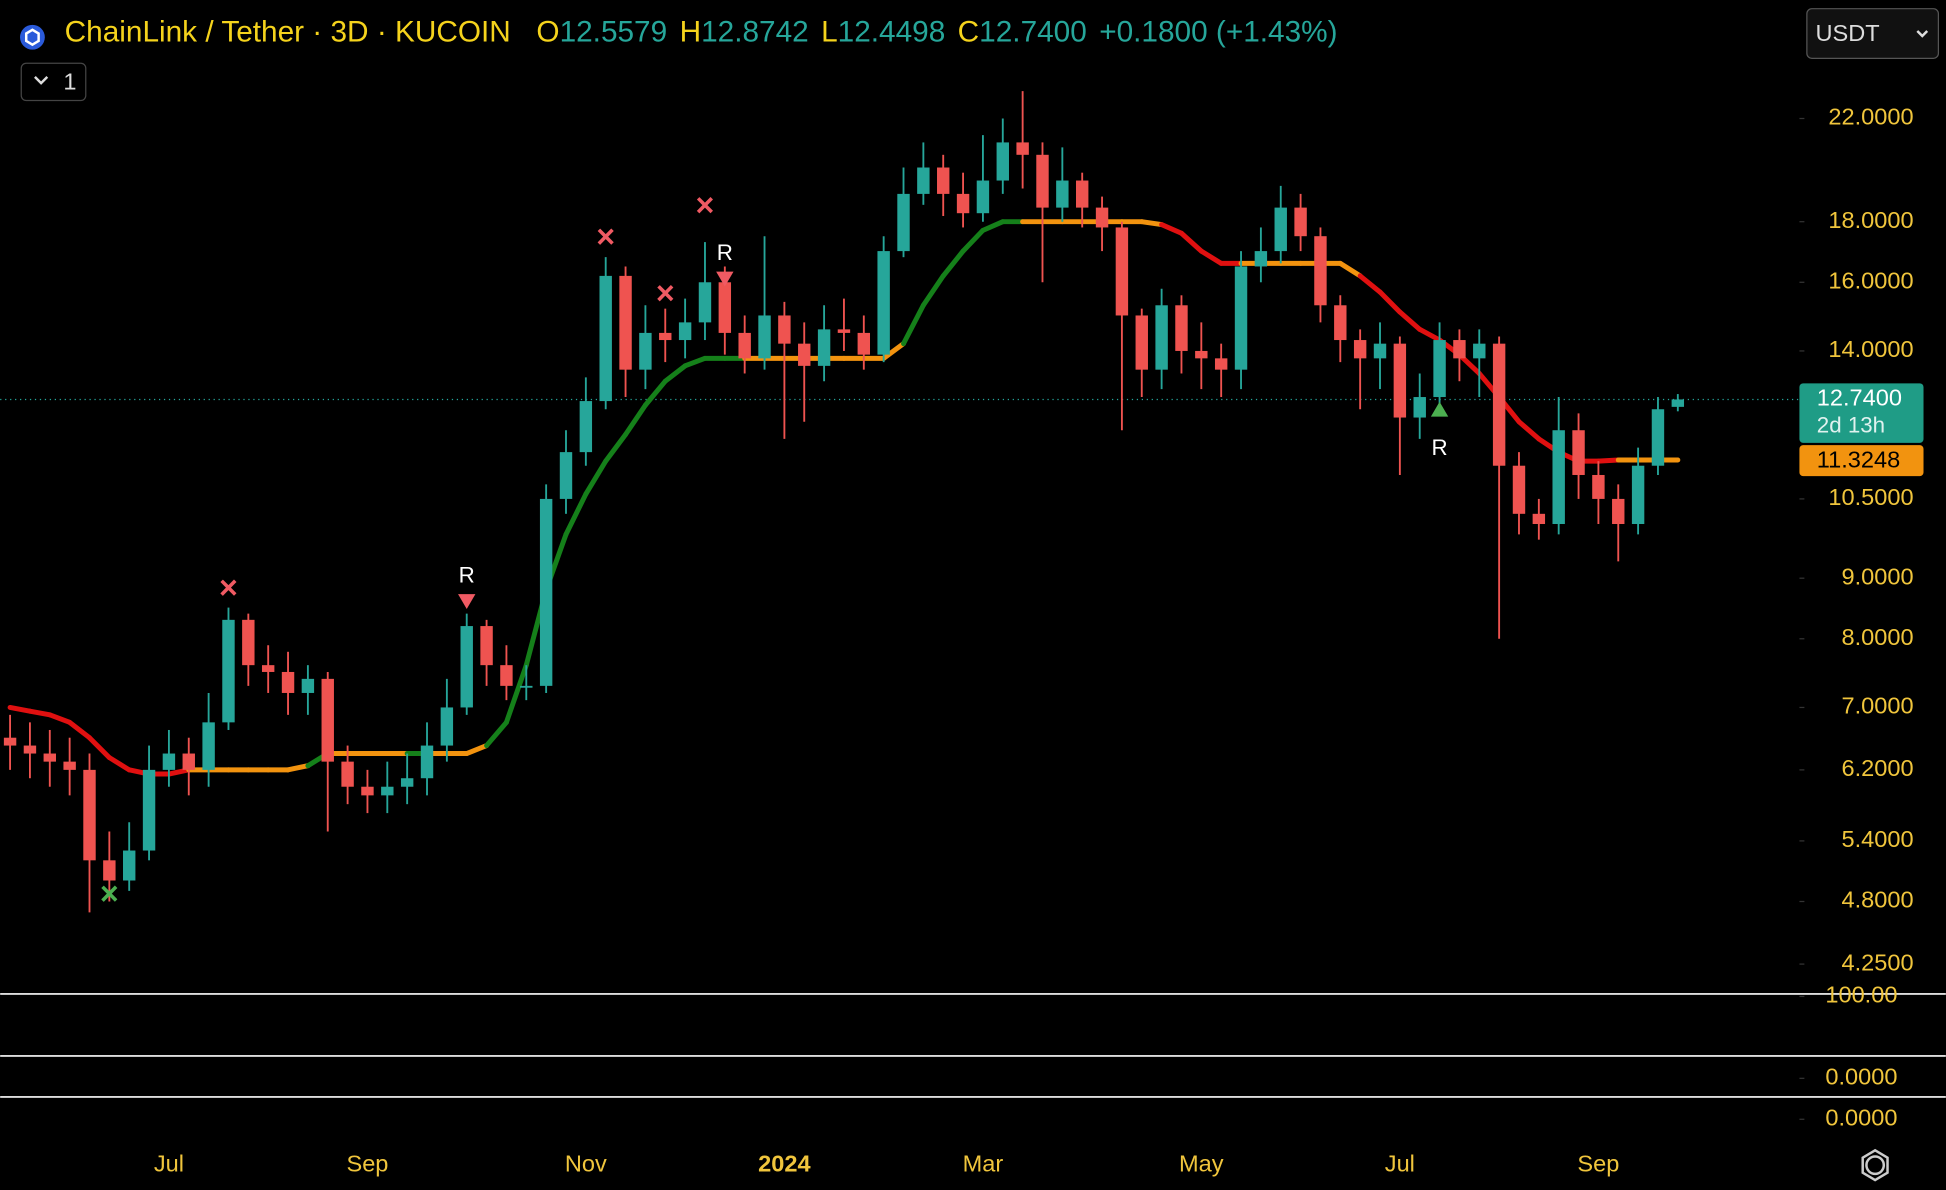 The height and width of the screenshot is (1190, 1946). Describe the element at coordinates (784, 1163) in the screenshot. I see `x-tick-label: 2024` at that location.